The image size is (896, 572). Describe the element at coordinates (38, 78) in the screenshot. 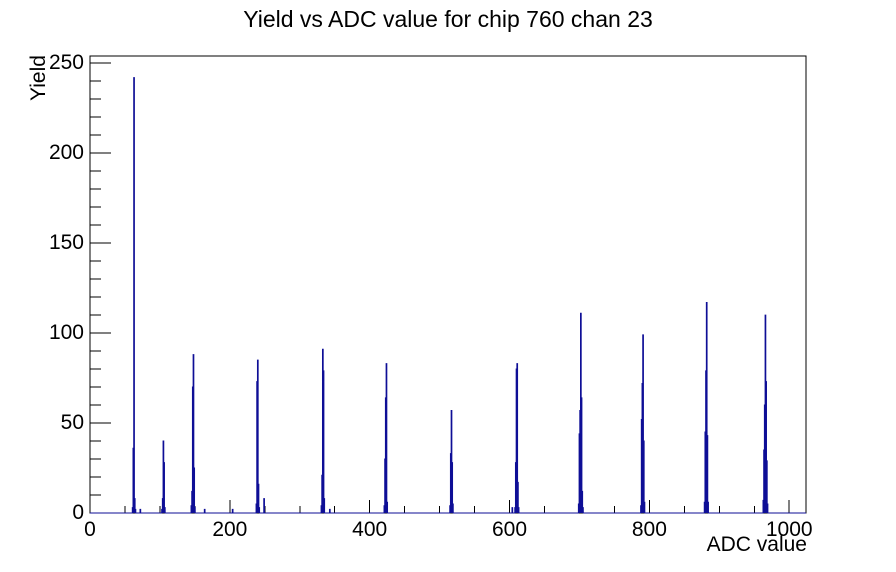

I see `y-axis-title: Yield` at that location.